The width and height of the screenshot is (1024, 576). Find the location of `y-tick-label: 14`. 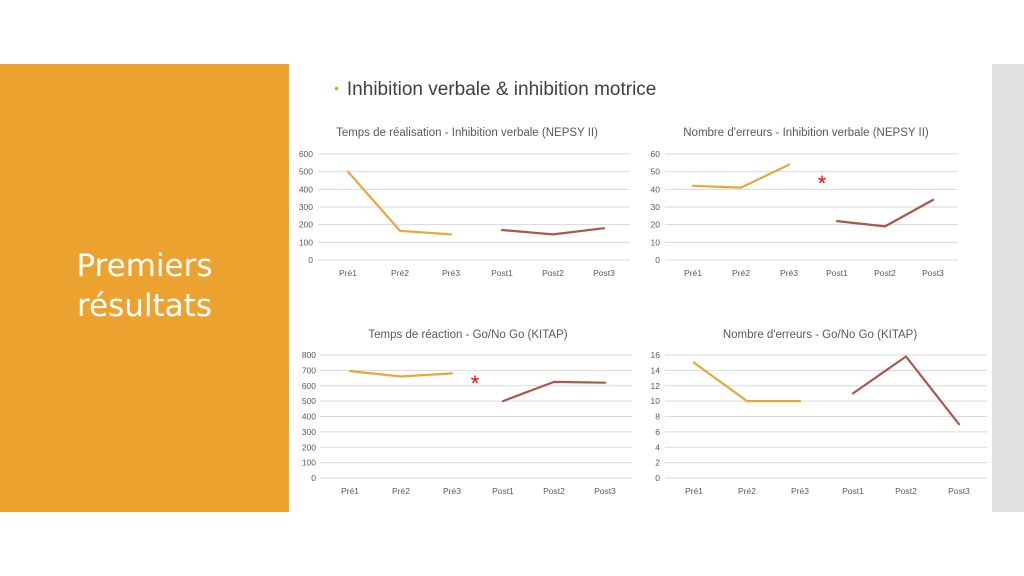

y-tick-label: 14 is located at coordinates (656, 370).